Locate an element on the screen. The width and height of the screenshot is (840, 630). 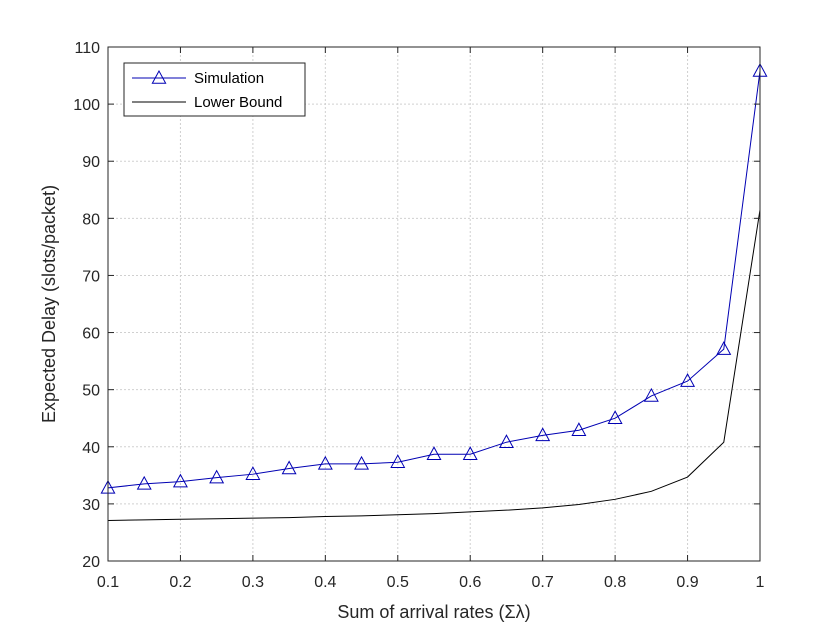
y-tick-label: 90 is located at coordinates (91, 162).